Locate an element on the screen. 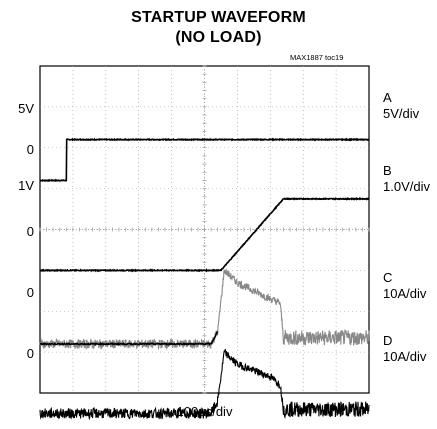 The height and width of the screenshot is (429, 437). level-label-B-zero: 0 is located at coordinates (30, 231).